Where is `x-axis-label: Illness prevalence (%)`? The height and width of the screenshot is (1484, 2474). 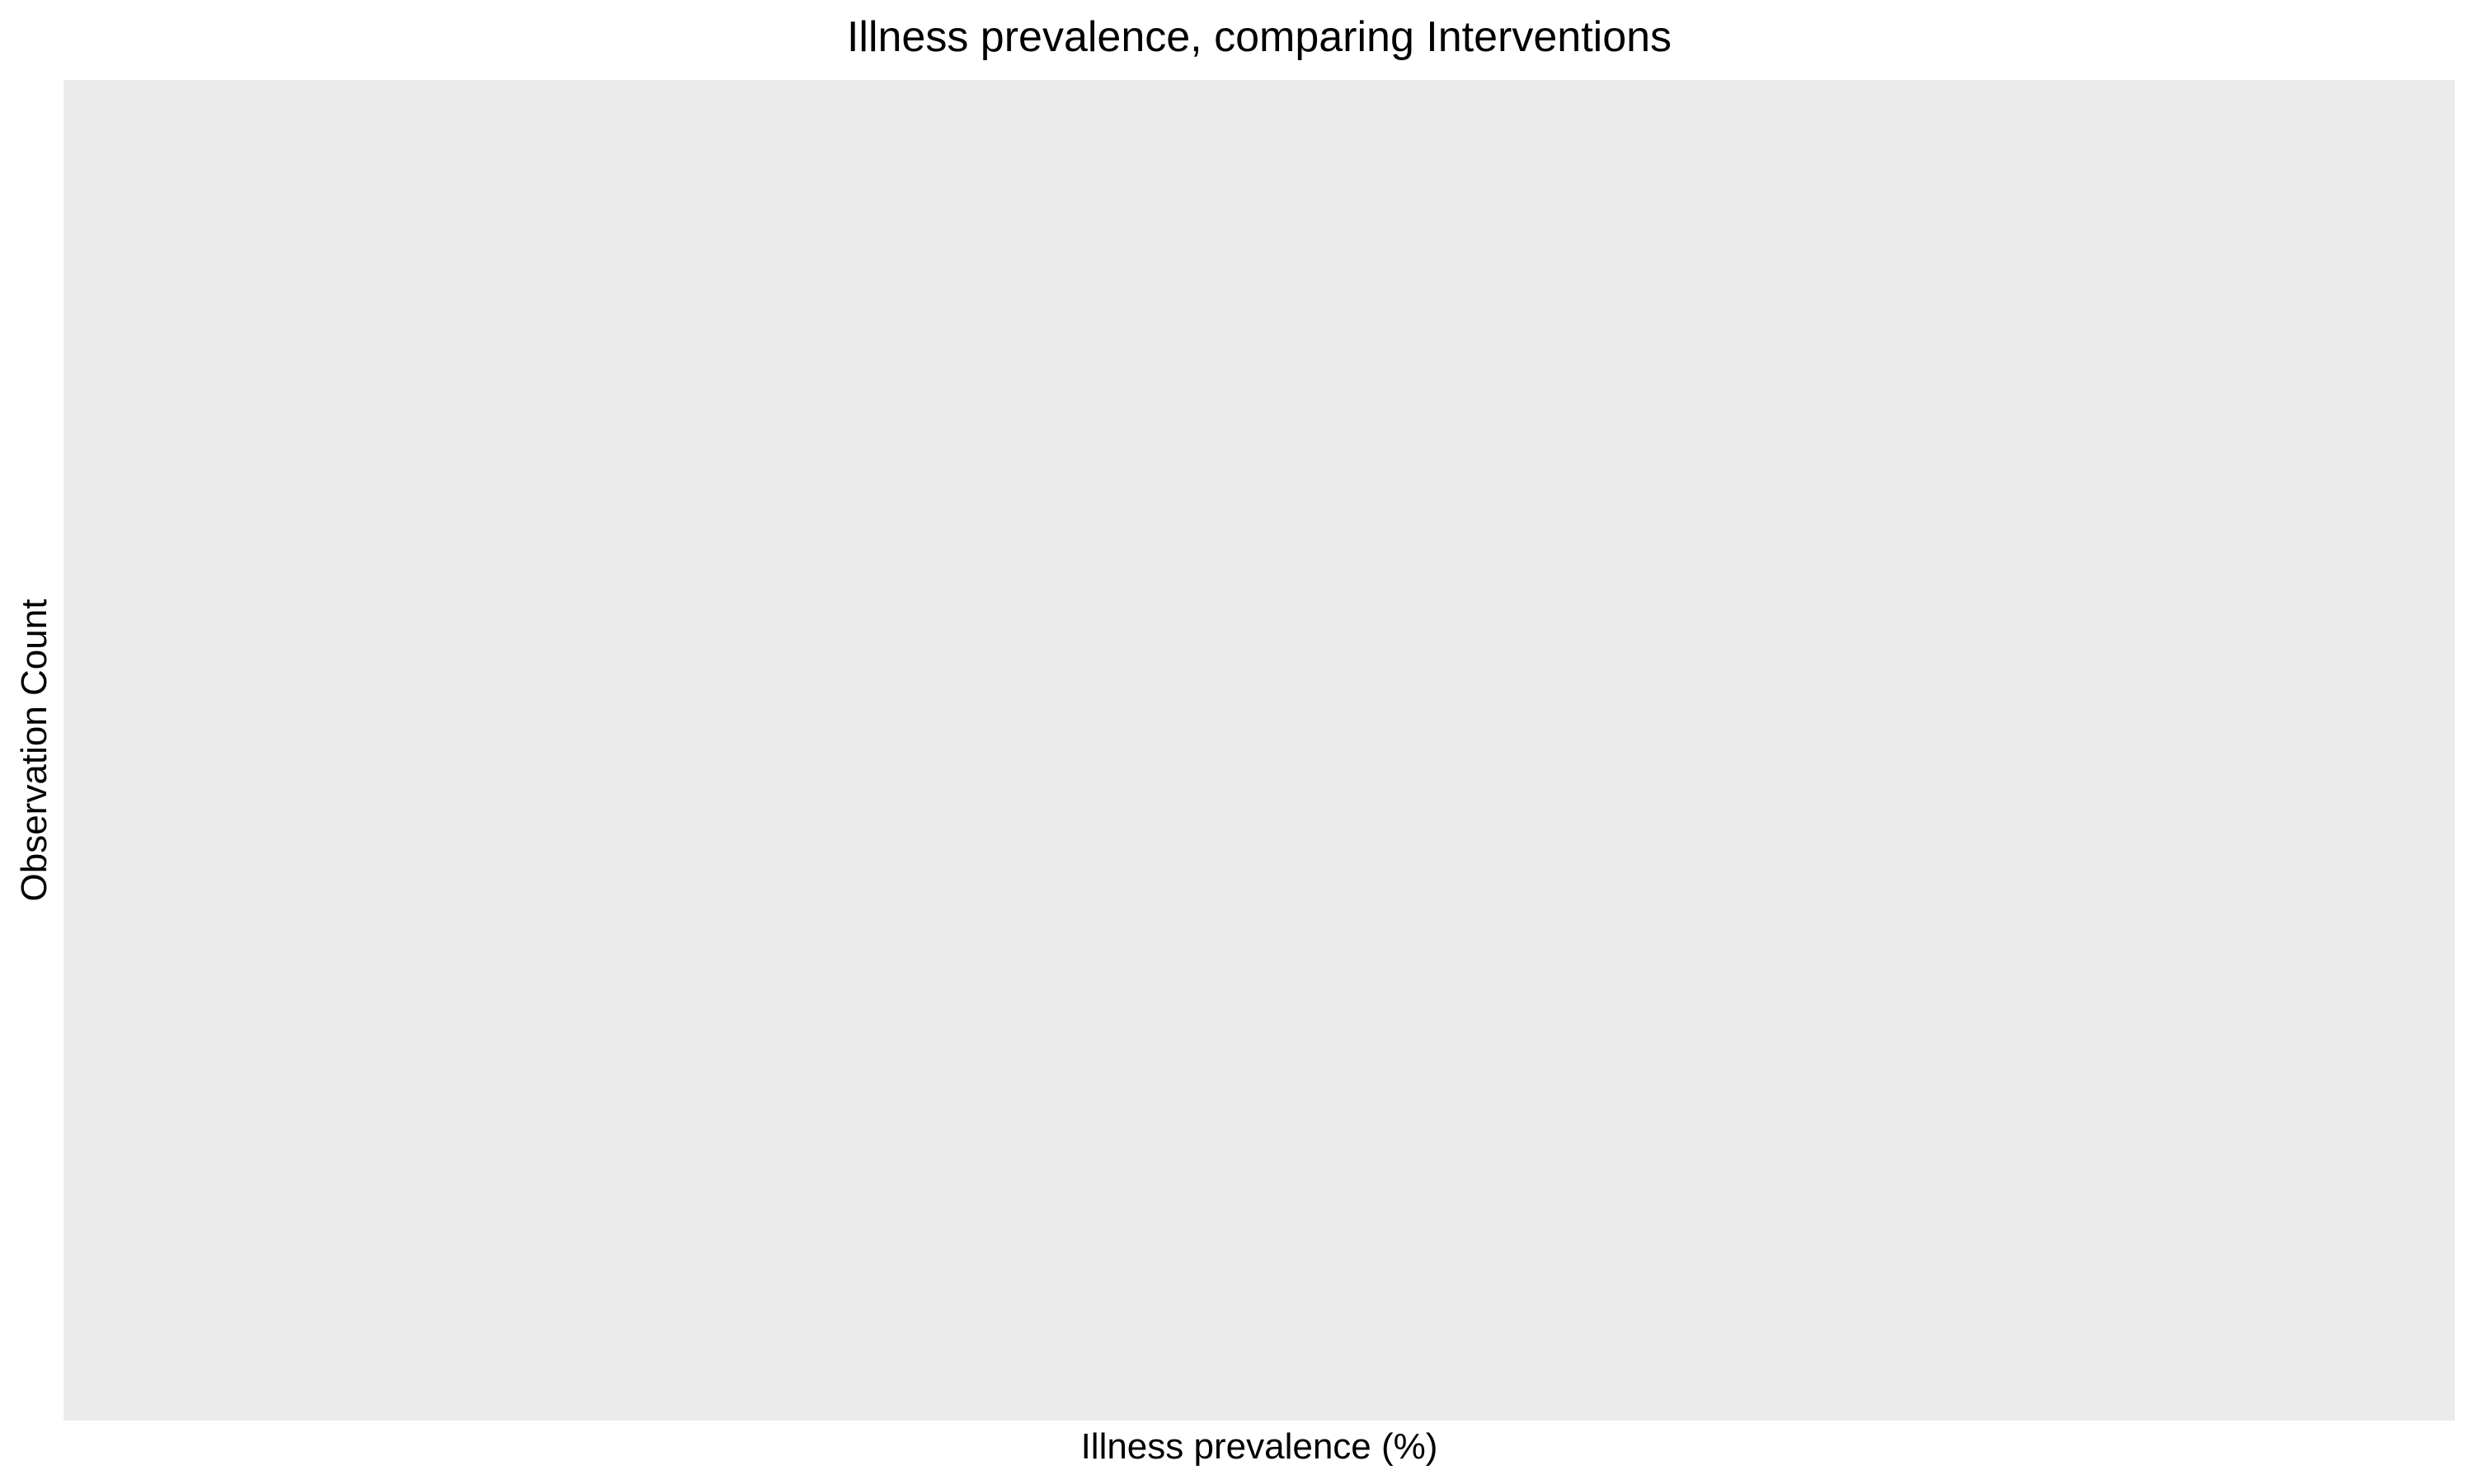 x-axis-label: Illness prevalence (%) is located at coordinates (1259, 1446).